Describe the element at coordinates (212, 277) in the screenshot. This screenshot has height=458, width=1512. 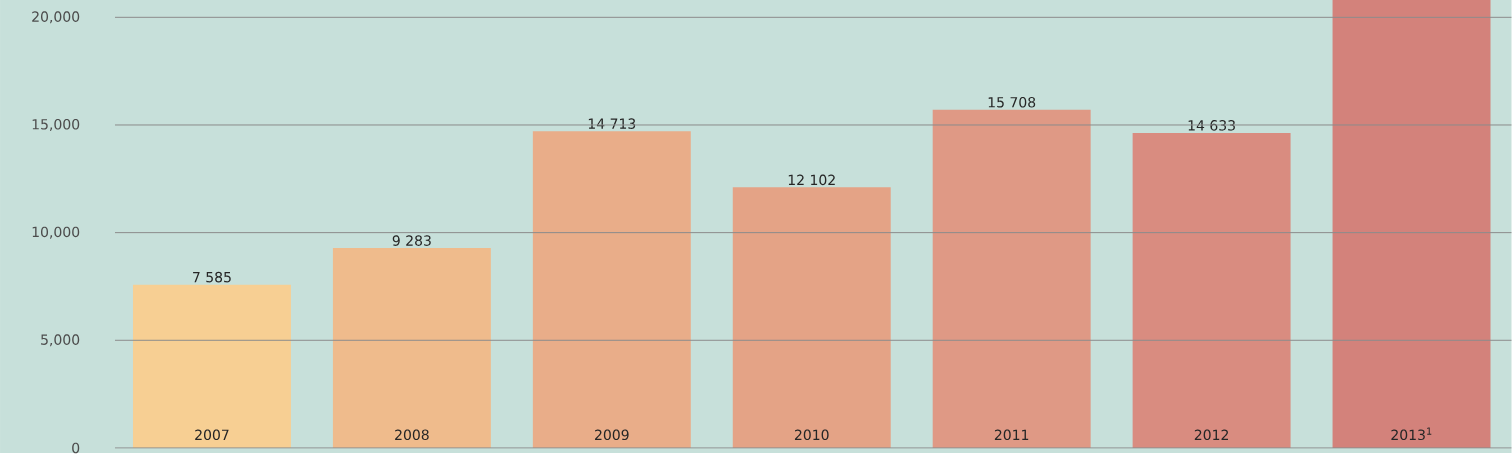
I see `data-label: 7 585` at that location.